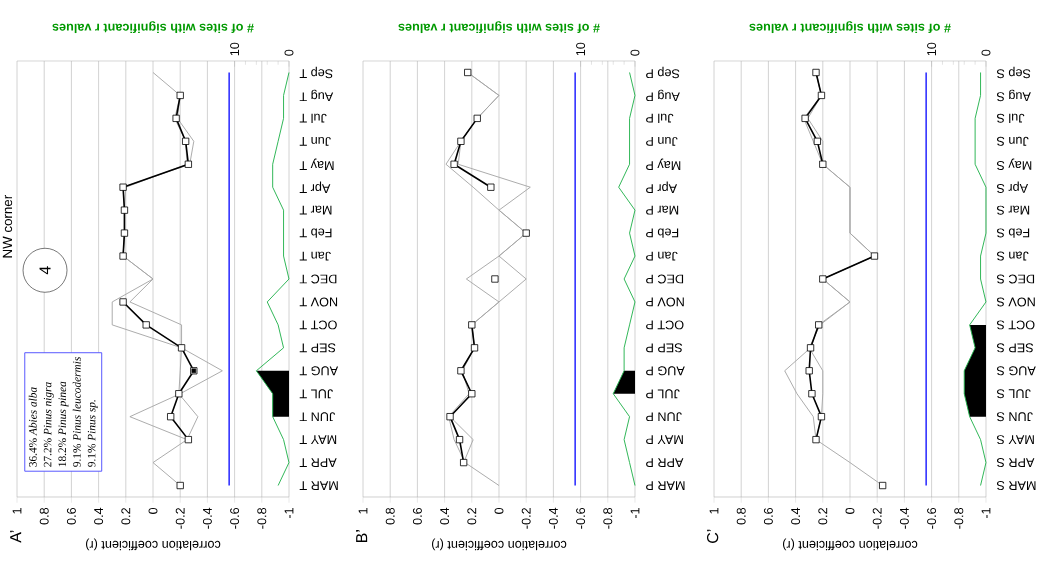  What do you see at coordinates (318, 485) in the screenshot?
I see `y-tick-label: MAR T` at bounding box center [318, 485].